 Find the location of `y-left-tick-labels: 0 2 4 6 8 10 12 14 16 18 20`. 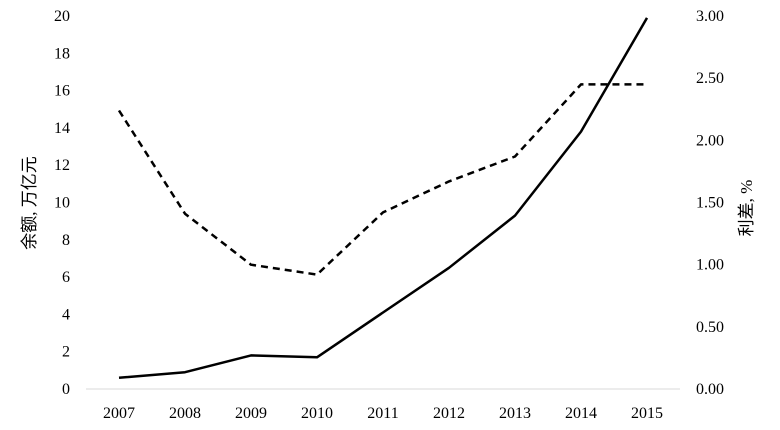

y-left-tick-labels: 0 2 4 6 8 10 12 14 16 18 20 is located at coordinates (62, 203).